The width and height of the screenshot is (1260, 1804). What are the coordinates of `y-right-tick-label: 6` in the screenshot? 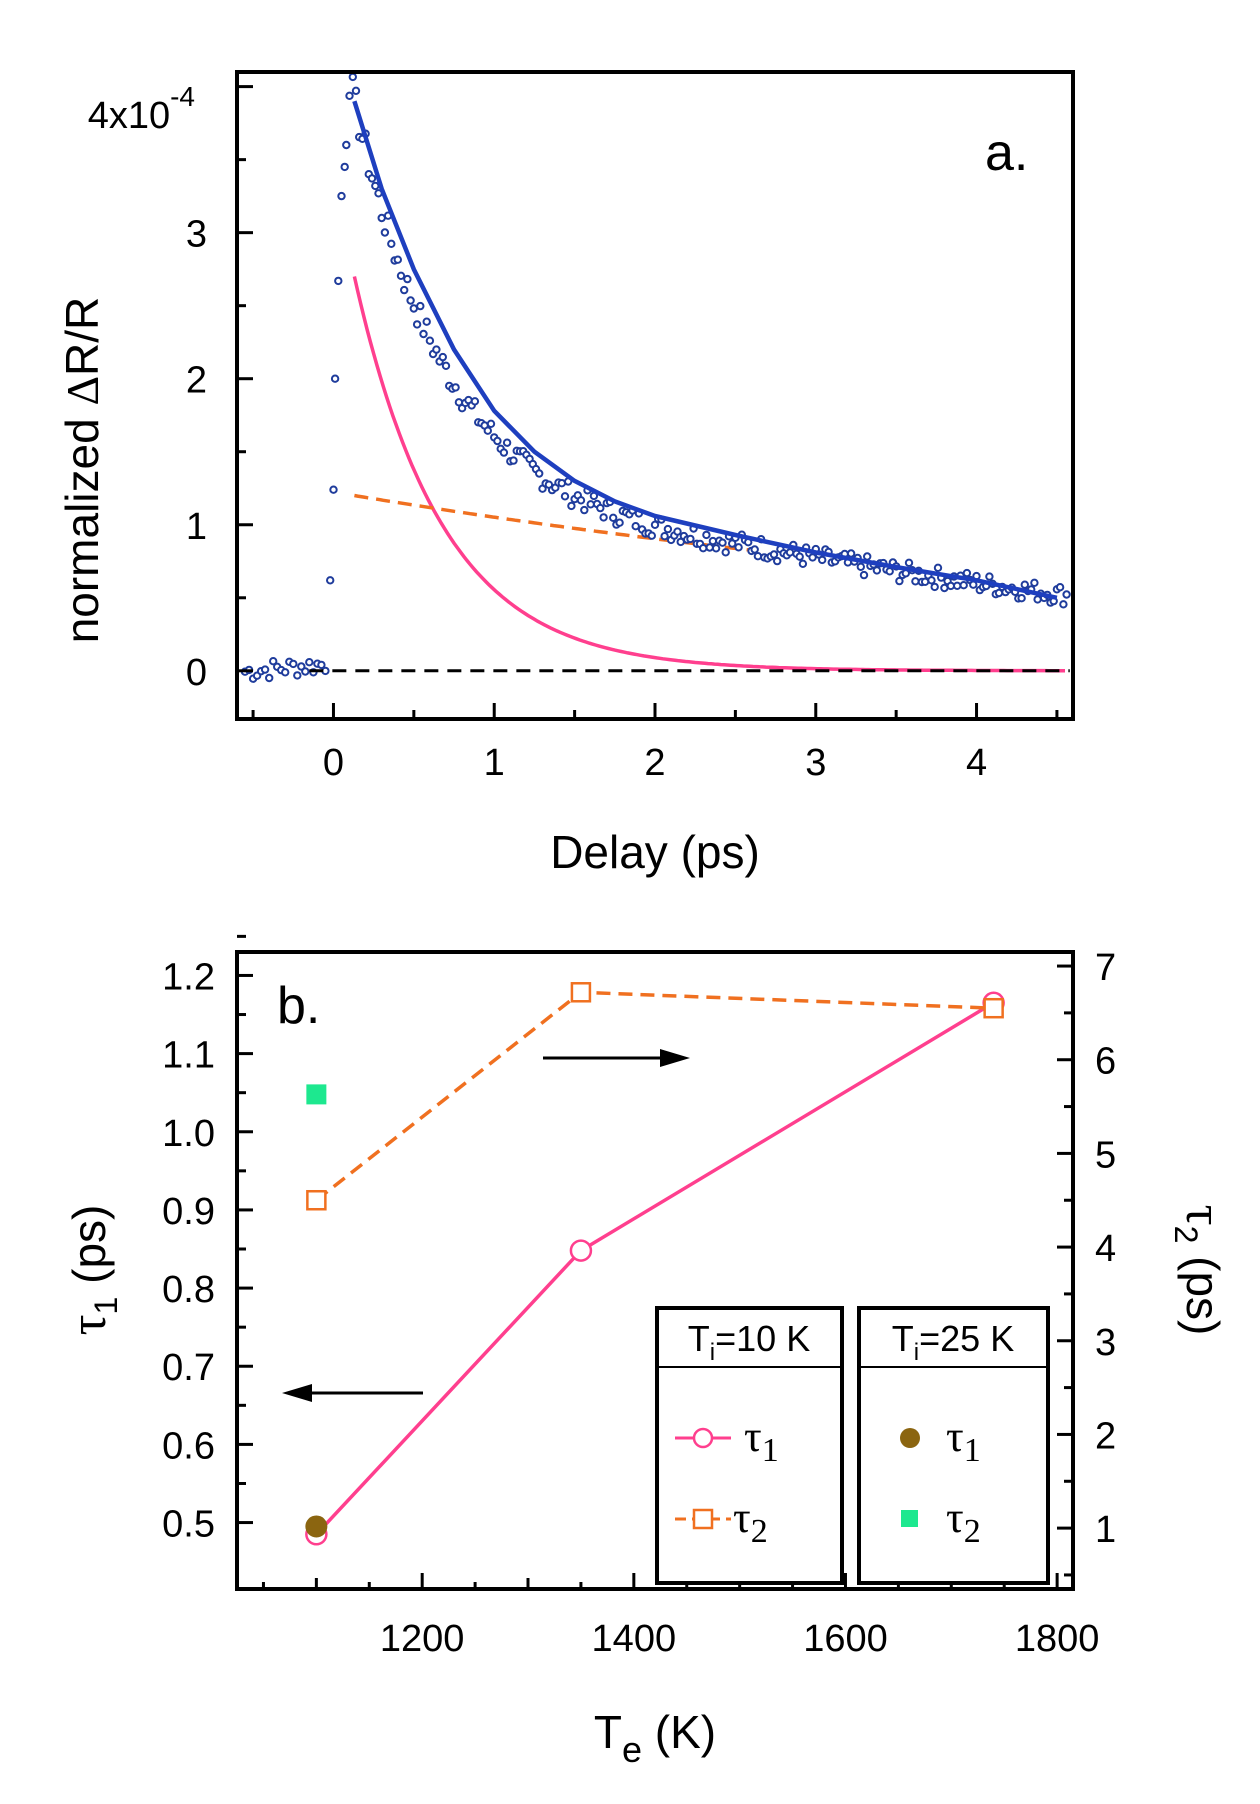 It's located at (1105, 1062).